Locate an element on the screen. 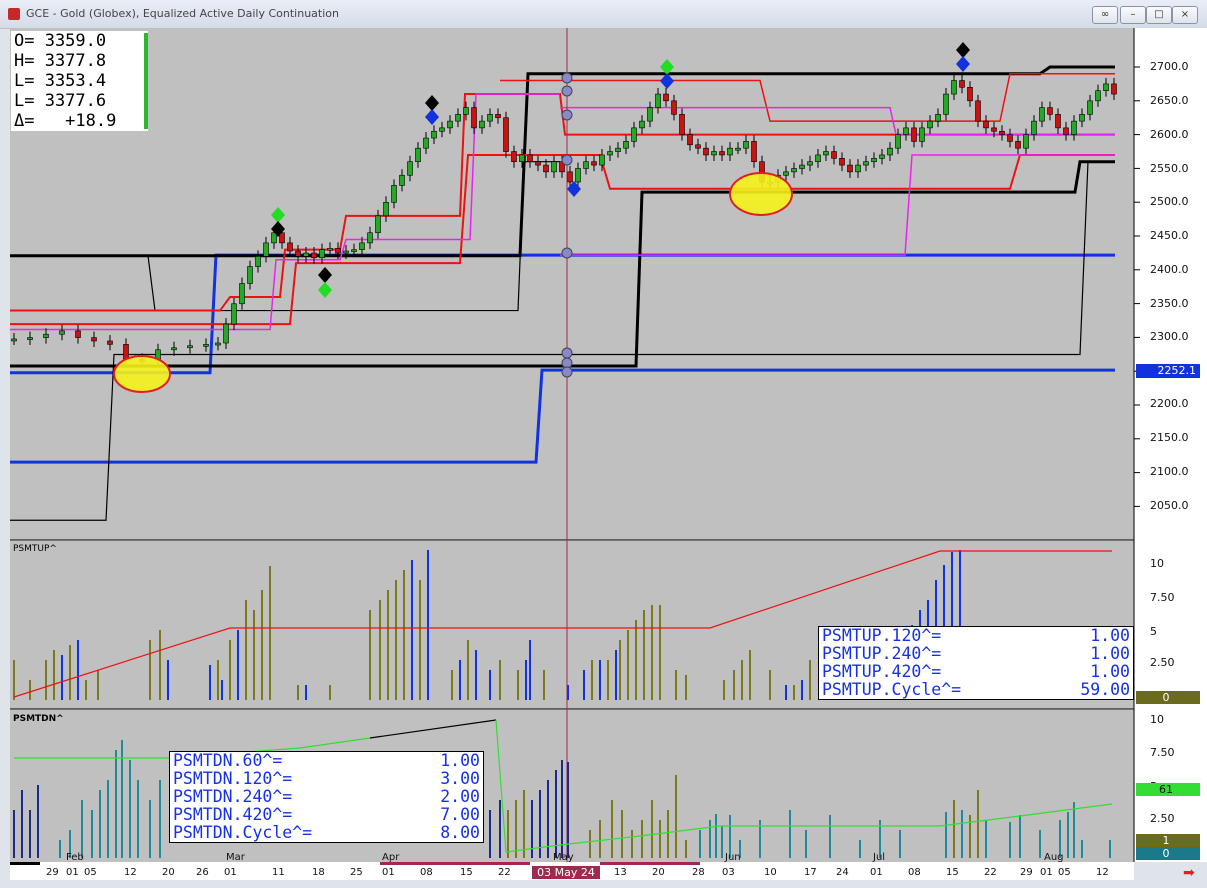  date-label: 25 is located at coordinates (356, 872).